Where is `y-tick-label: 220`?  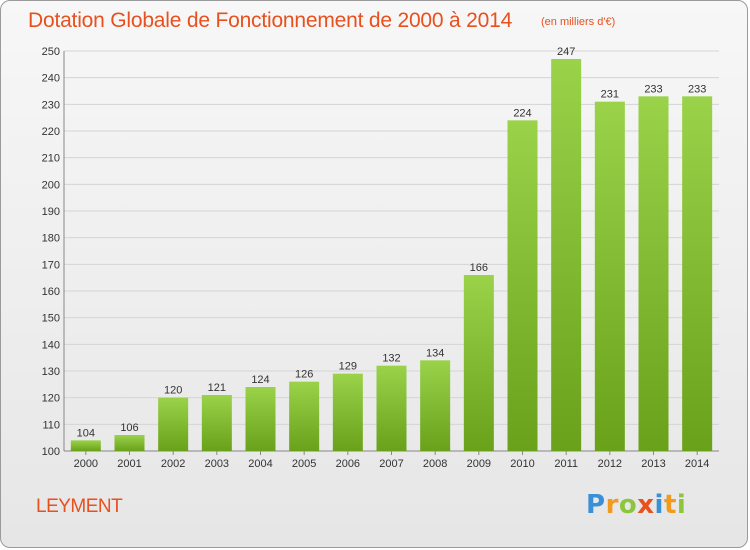
y-tick-label: 220 is located at coordinates (51, 132).